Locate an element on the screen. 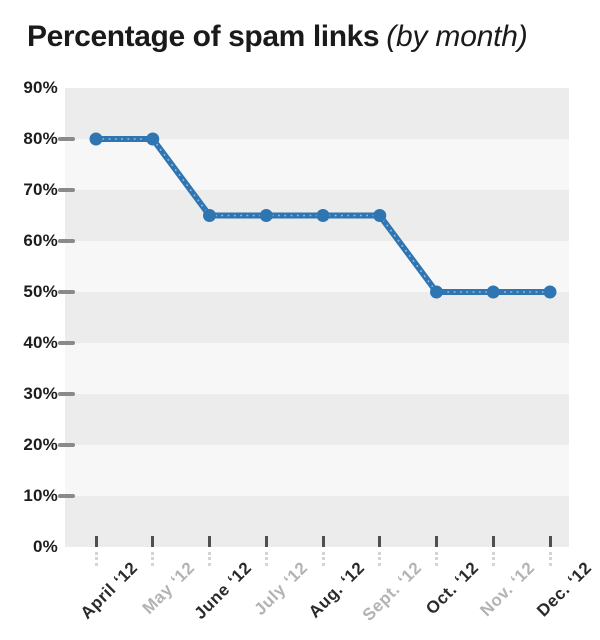 This screenshot has height=640, width=600. y-axis-label: 10% is located at coordinates (40, 495).